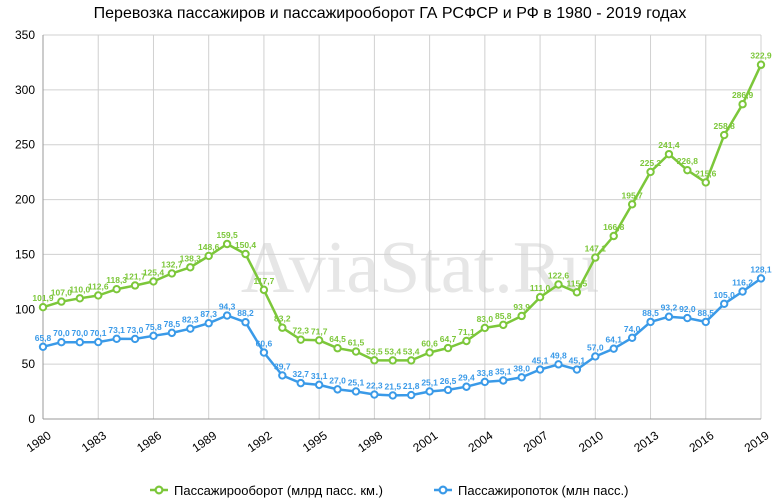 Image resolution: width=781 pixels, height=501 pixels. I want to click on data-label: 53,4, so click(393, 351).